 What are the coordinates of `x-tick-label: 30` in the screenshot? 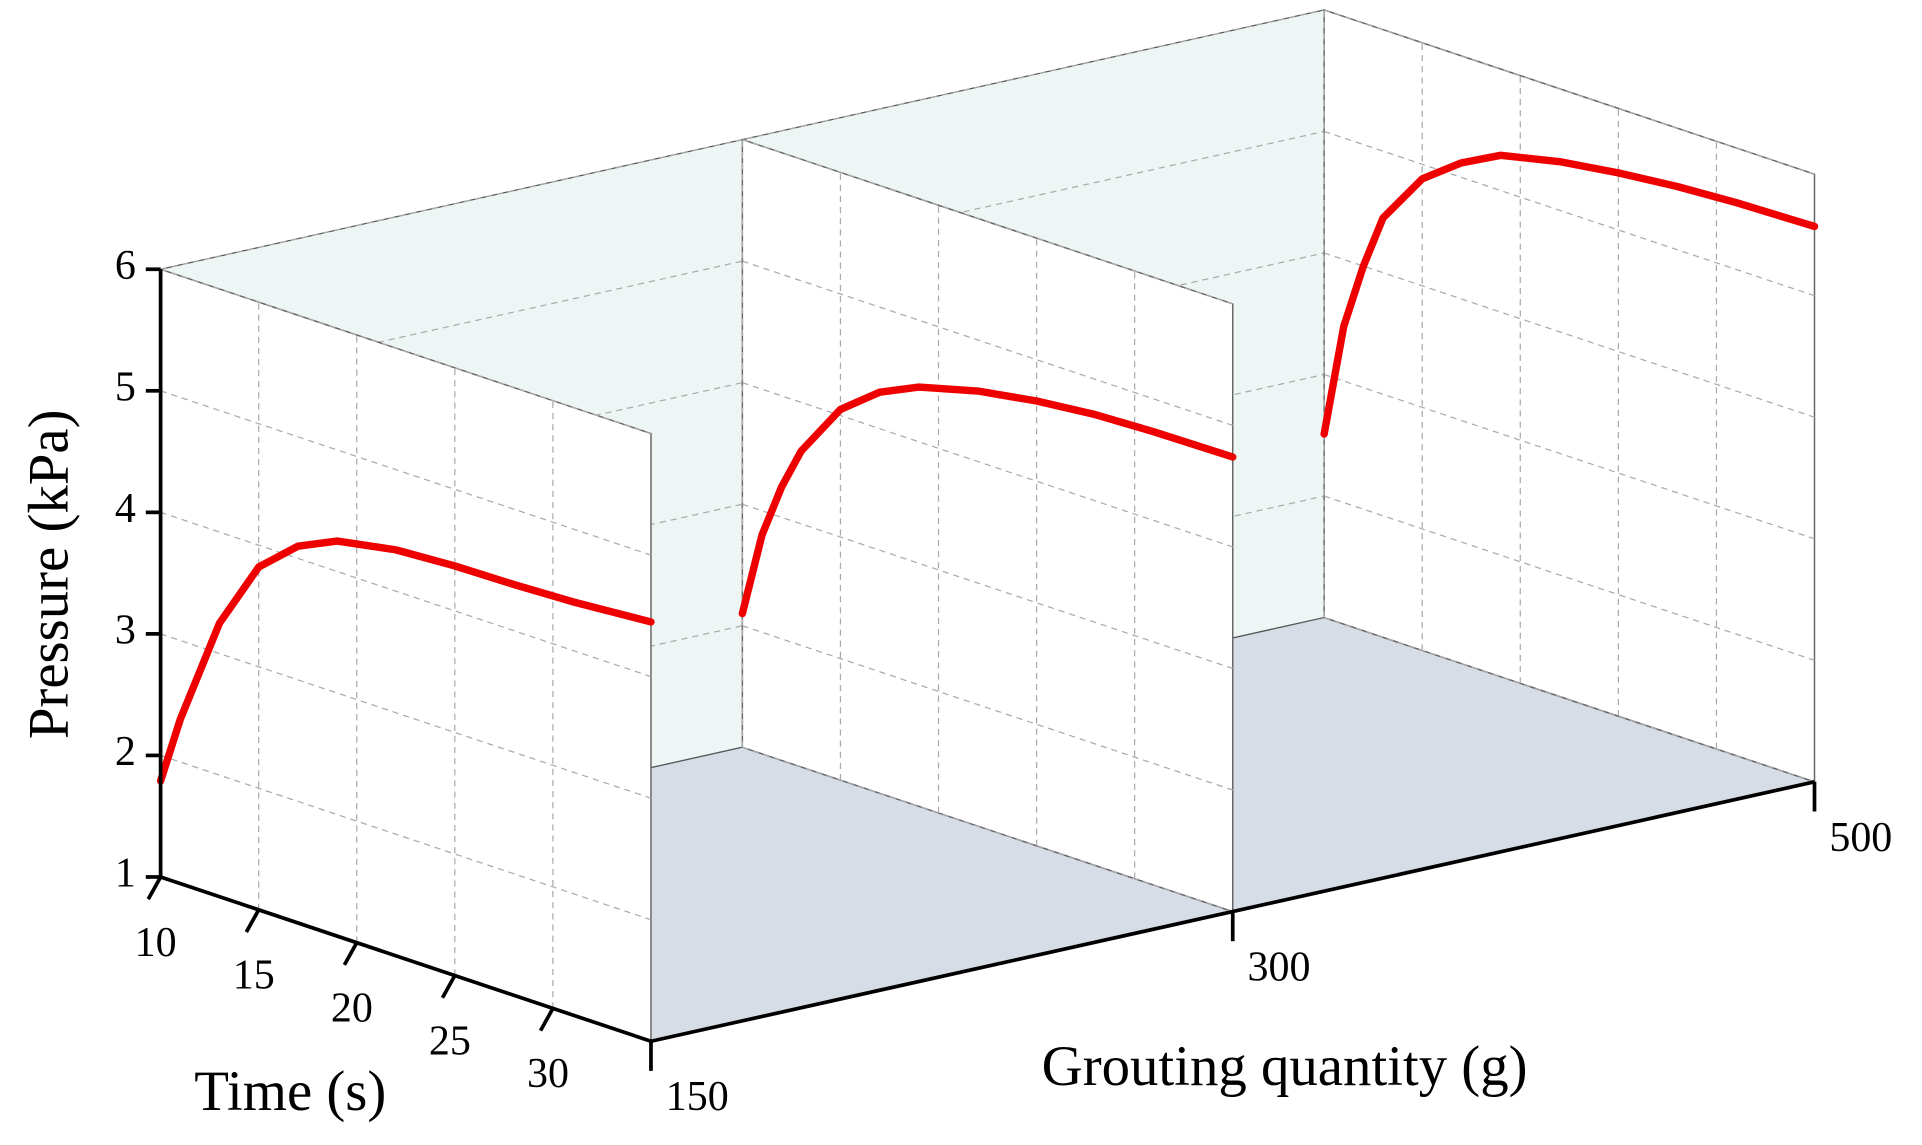 It's located at (548, 1074).